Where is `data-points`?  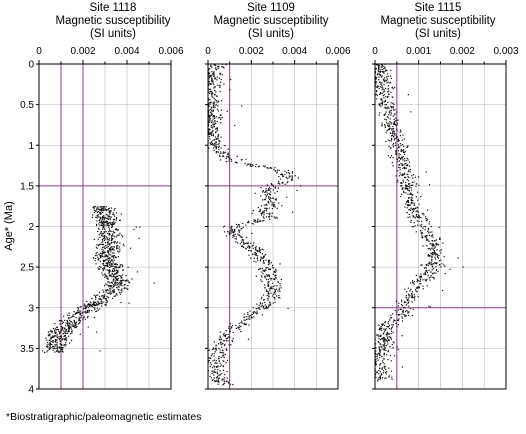 data-points is located at coordinates (98, 279).